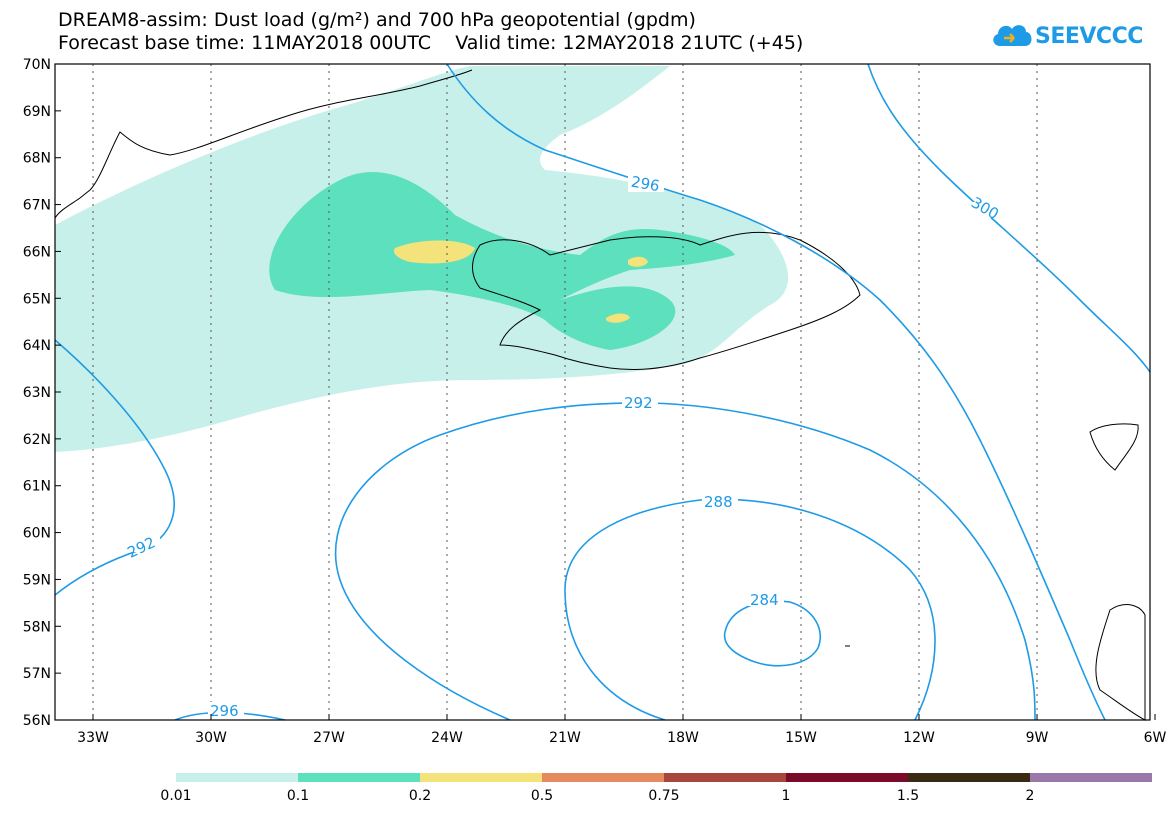  I want to click on lat-label: 59N, so click(37, 580).